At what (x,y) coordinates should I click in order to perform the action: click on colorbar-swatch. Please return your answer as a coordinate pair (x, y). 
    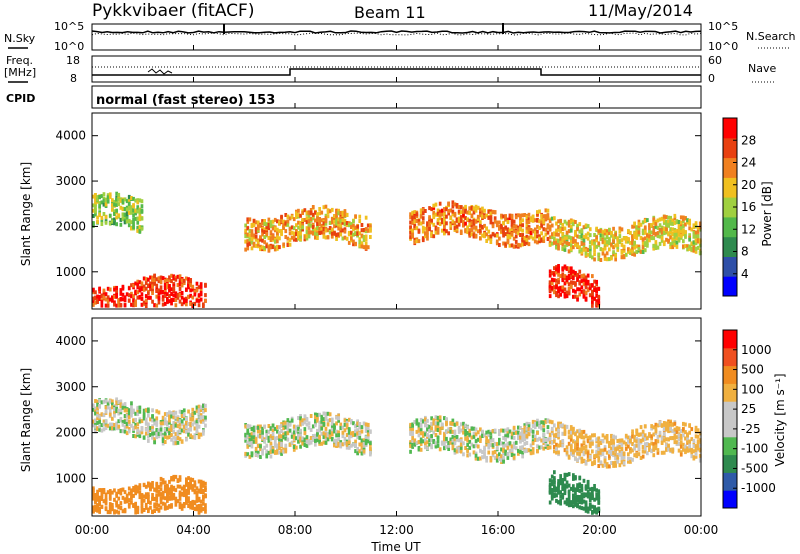
    Looking at the image, I should click on (730, 227).